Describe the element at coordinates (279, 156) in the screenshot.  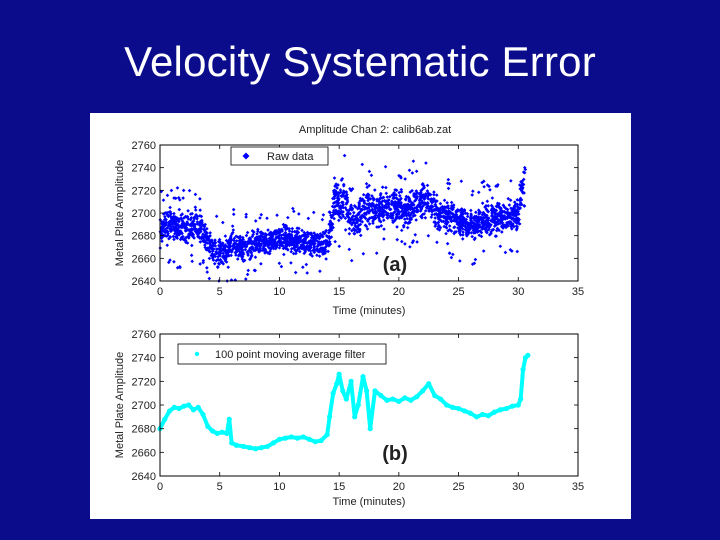
I see `panel-a-legend: Raw data` at that location.